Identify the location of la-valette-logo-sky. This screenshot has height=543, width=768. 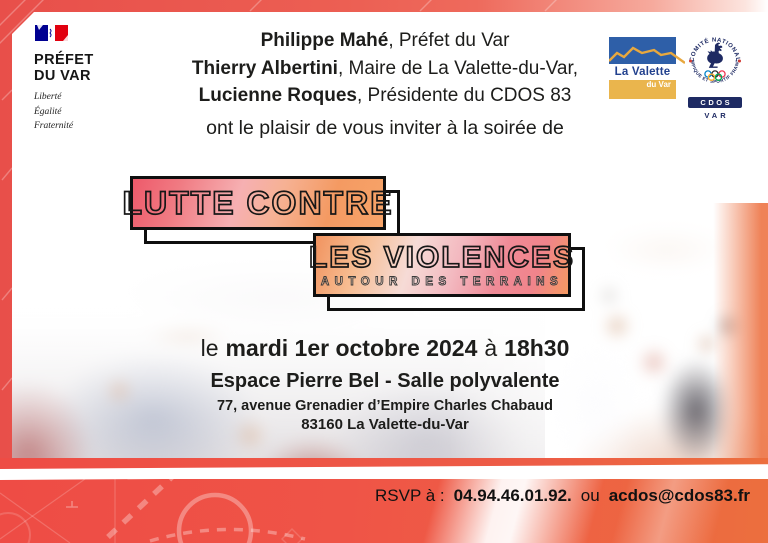
(642, 50).